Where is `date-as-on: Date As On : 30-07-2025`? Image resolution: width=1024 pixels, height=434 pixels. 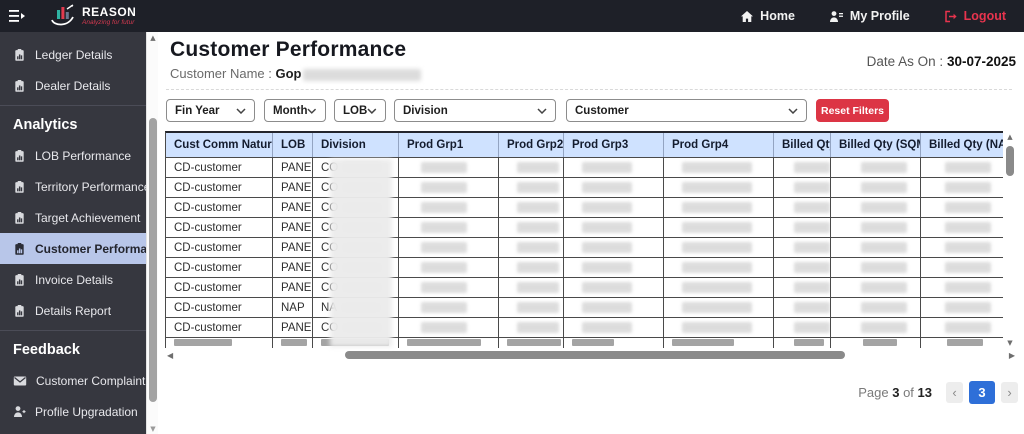
date-as-on: Date As On : 30-07-2025 is located at coordinates (941, 61).